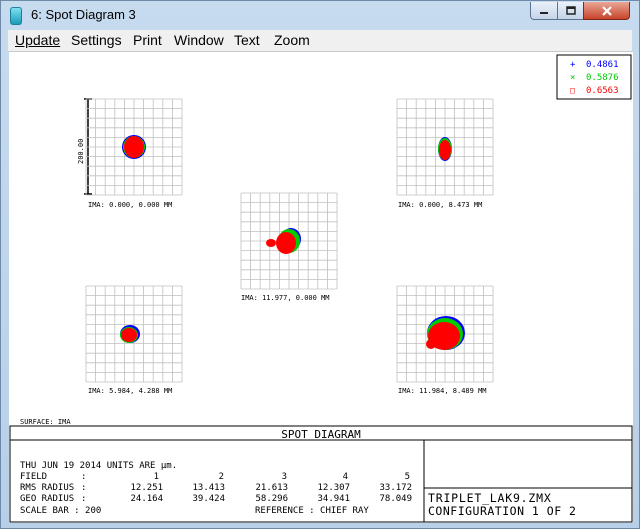 Image resolution: width=640 pixels, height=529 pixels. I want to click on minimize-button, so click(544, 11).